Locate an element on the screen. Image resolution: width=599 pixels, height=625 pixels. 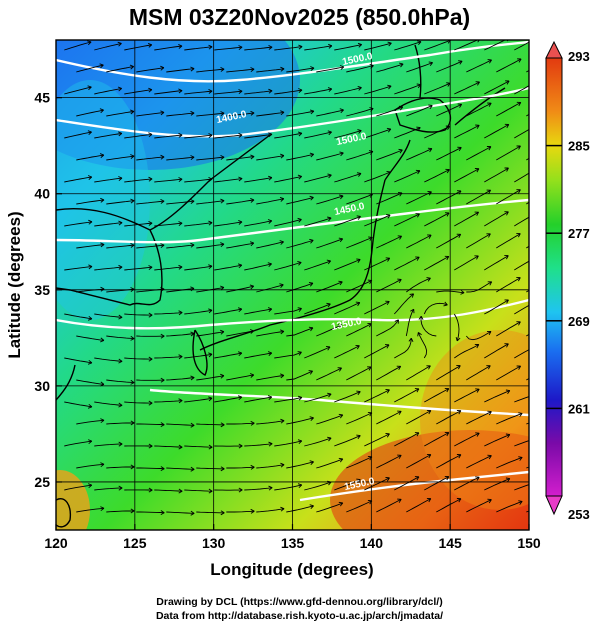
x-tick-label: 125 is located at coordinates (135, 543).